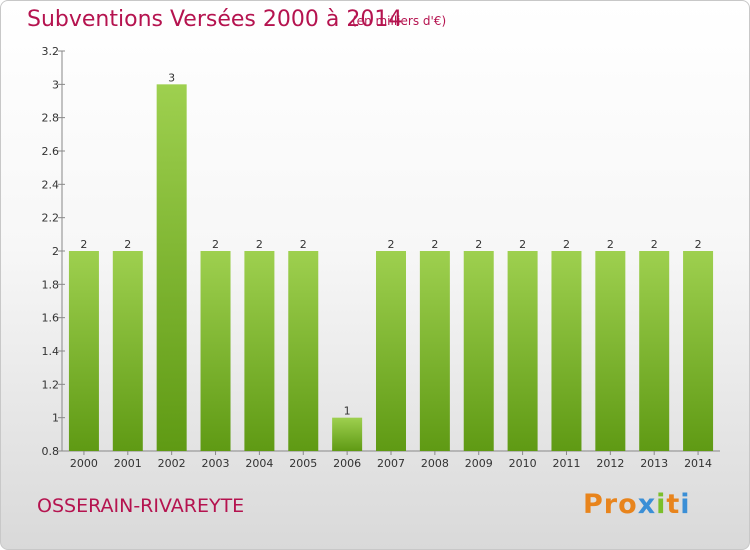 Image resolution: width=750 pixels, height=550 pixels. I want to click on x-tick-label: 2004, so click(259, 463).